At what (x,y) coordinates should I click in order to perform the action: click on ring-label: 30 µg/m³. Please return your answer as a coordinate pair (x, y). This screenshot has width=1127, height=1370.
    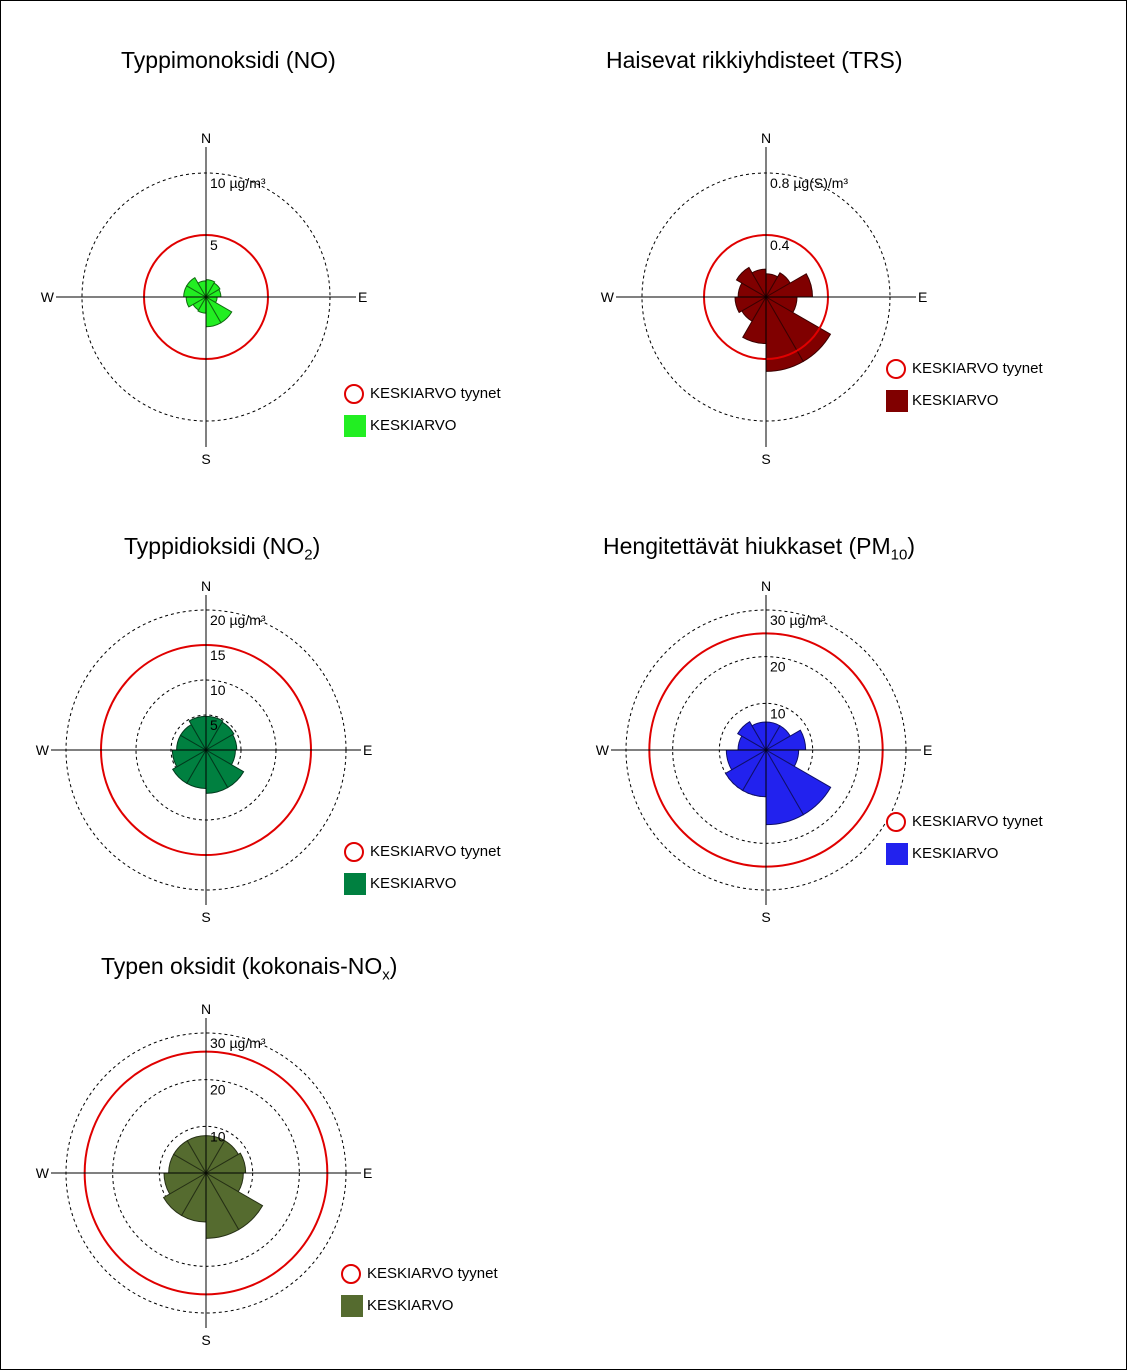
    Looking at the image, I should click on (238, 1043).